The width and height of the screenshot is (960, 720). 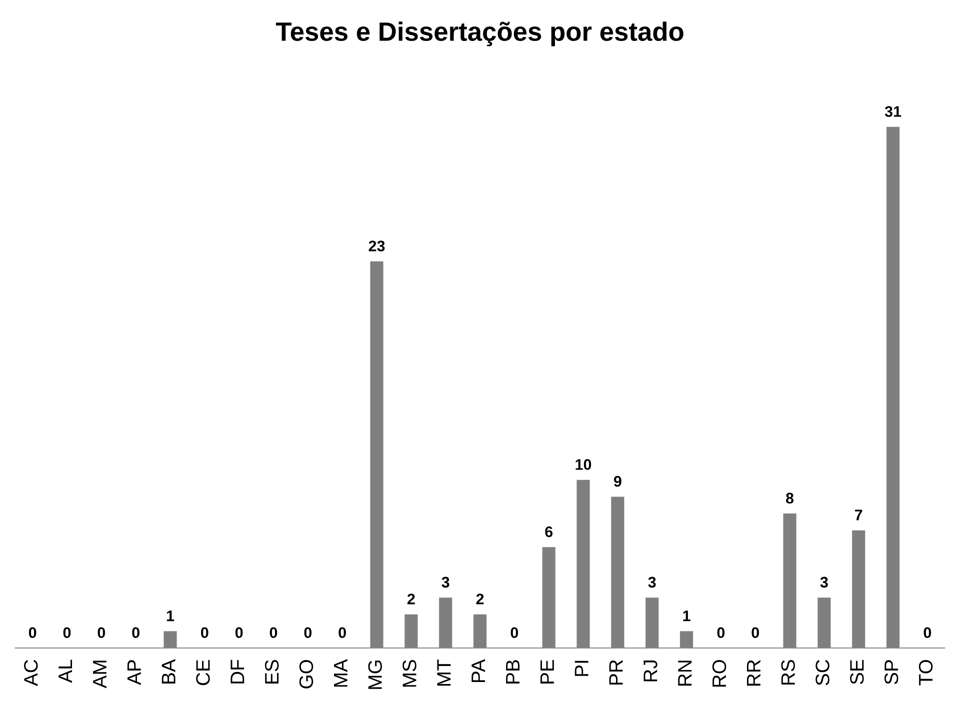 I want to click on x-tick-label: RS, so click(x=788, y=672).